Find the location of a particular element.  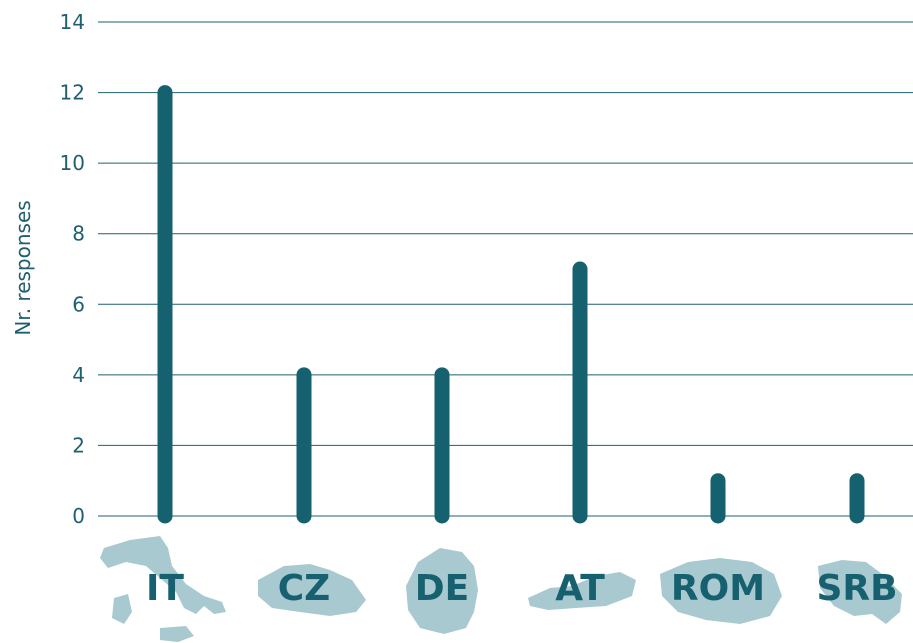

germany-map-icon is located at coordinates (442, 591).